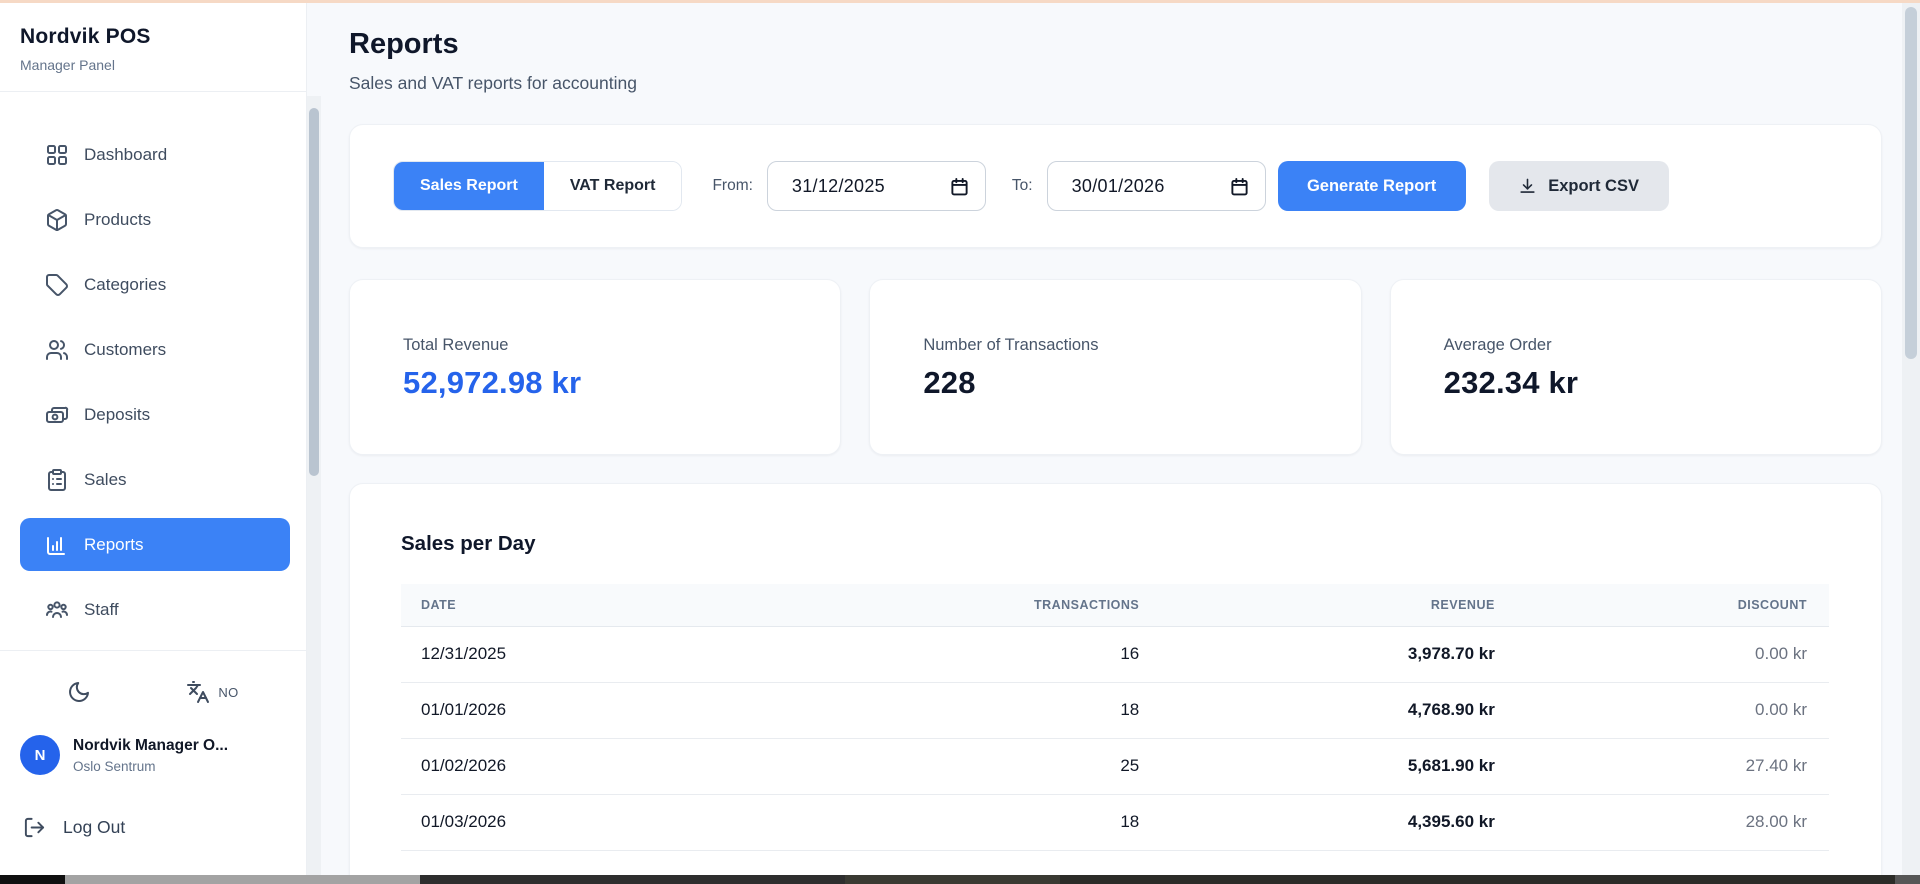 This screenshot has height=884, width=1920. Describe the element at coordinates (615, 605) in the screenshot. I see `col-header-date: DATE` at that location.